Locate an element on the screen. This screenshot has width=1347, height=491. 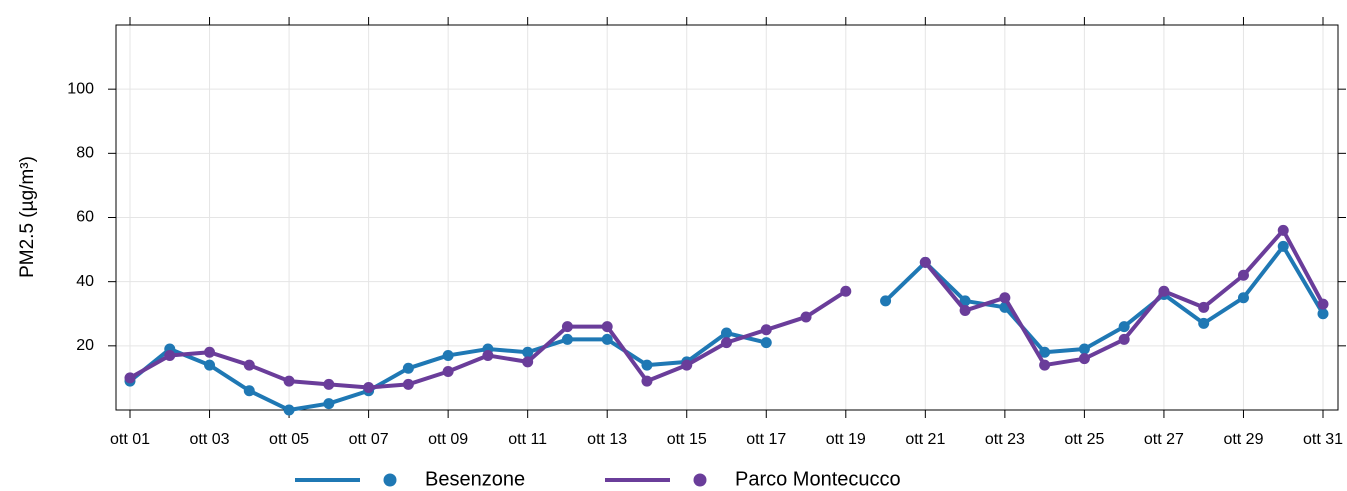
y-tick-label: 80 is located at coordinates (85, 153).